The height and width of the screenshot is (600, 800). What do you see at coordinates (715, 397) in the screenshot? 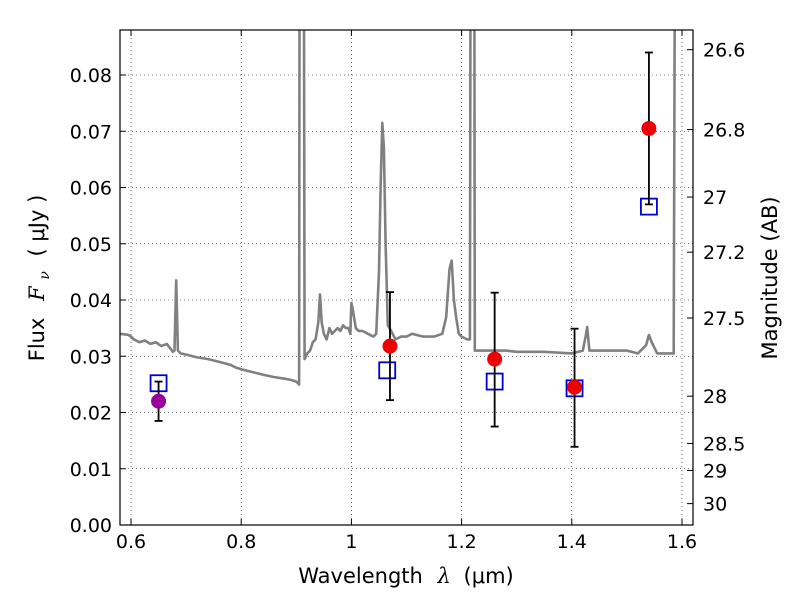
I see `y2-tick-label: 28` at bounding box center [715, 397].